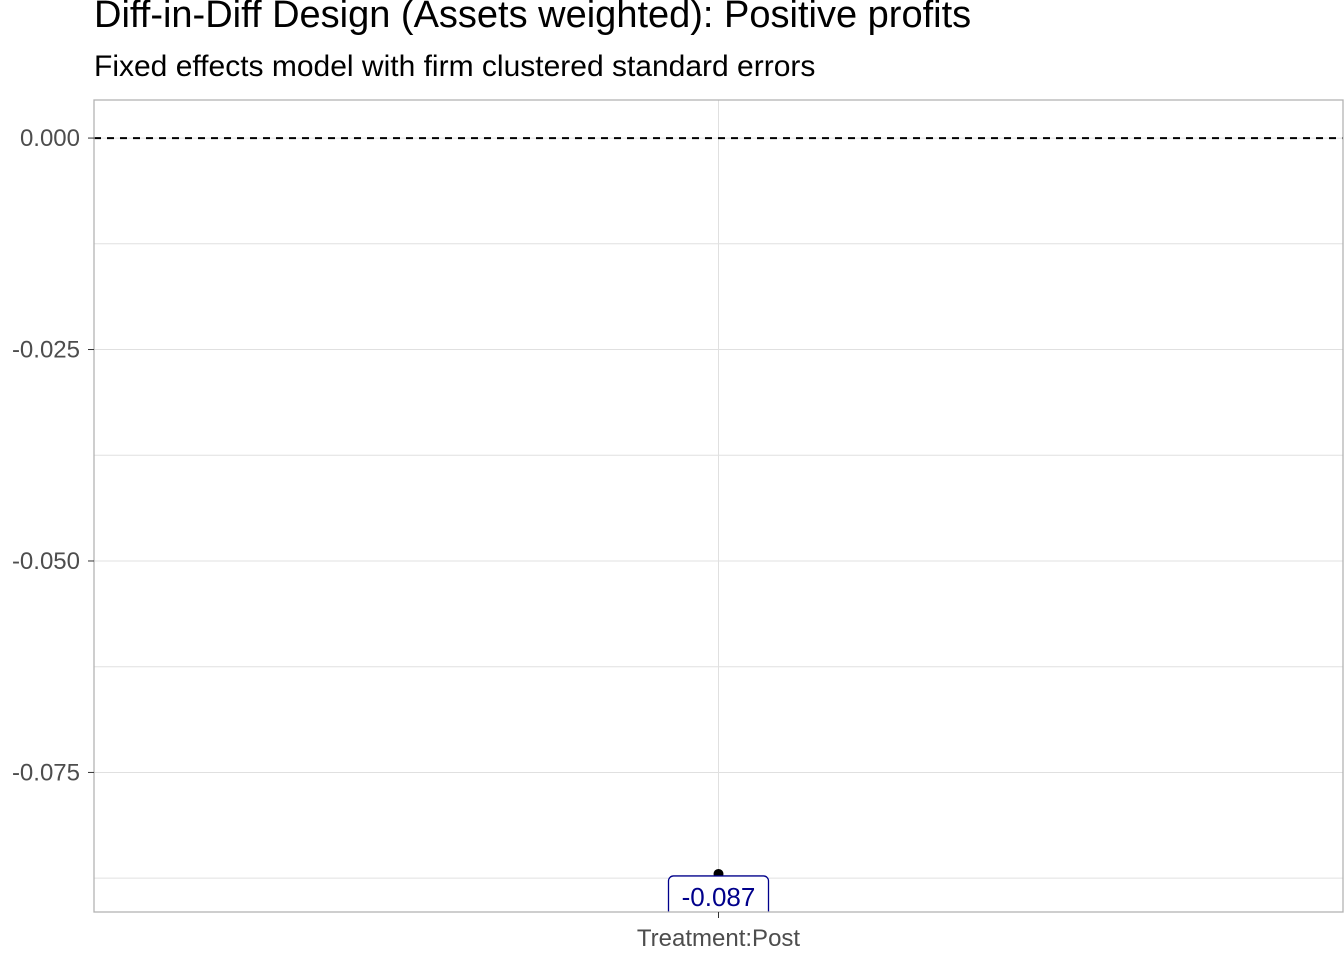 This screenshot has width=1344, height=960. I want to click on data-label: -0.087, so click(718, 893).